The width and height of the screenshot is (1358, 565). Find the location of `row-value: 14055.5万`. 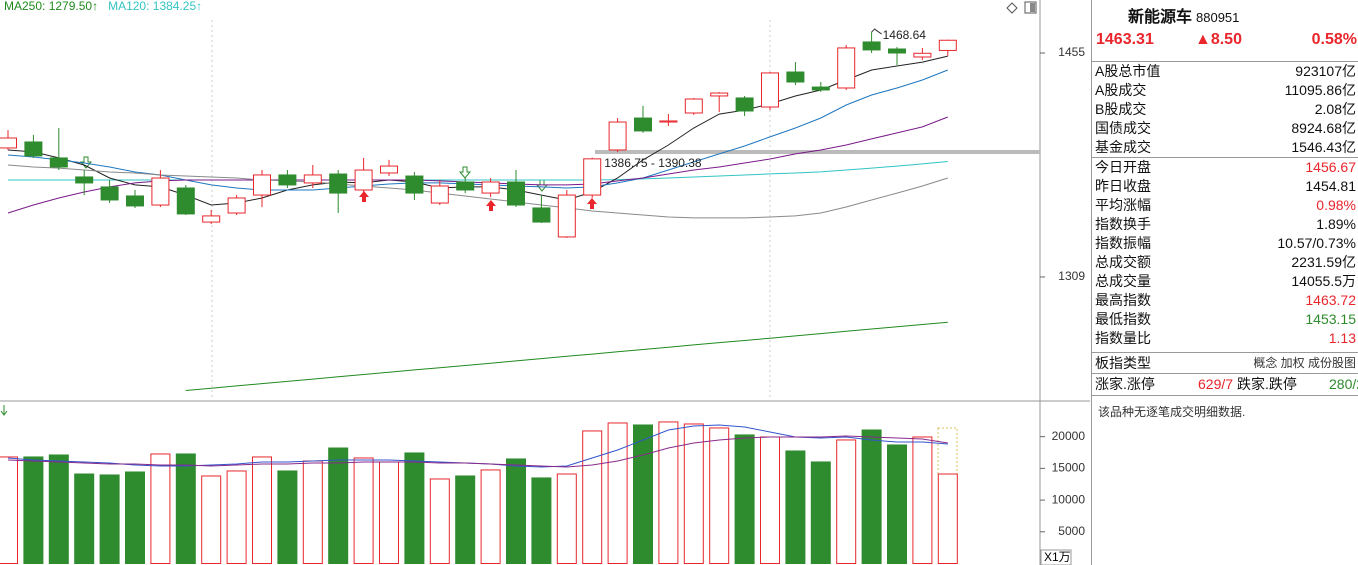

row-value: 14055.5万 is located at coordinates (1323, 281).